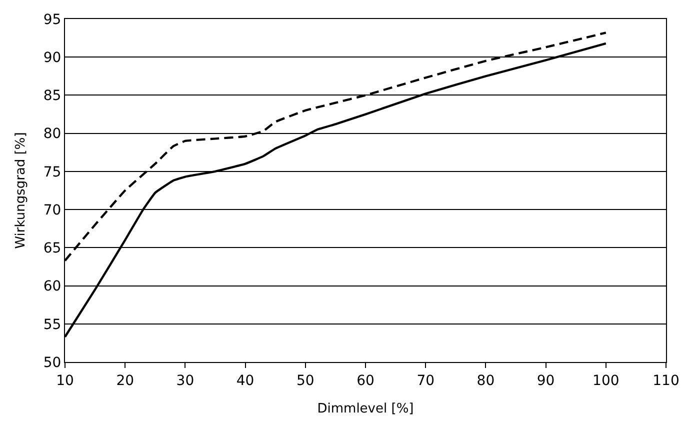 This screenshot has width=691, height=425. Describe the element at coordinates (365, 408) in the screenshot. I see `x-axis-title: Dimmlevel [%]` at that location.